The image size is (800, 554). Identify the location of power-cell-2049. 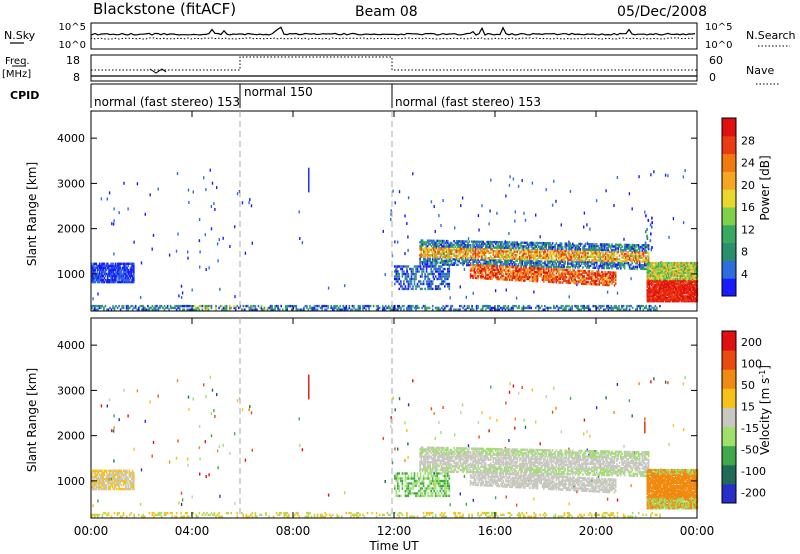
(502, 255).